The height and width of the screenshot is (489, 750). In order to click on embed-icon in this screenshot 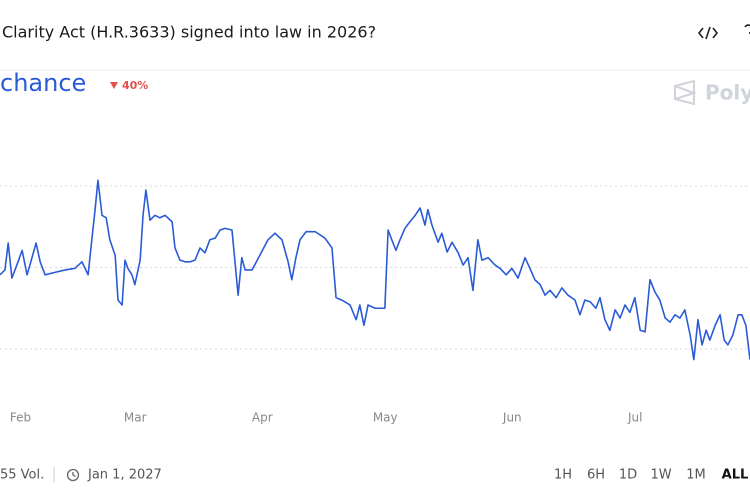, I will do `click(723, 32)`.